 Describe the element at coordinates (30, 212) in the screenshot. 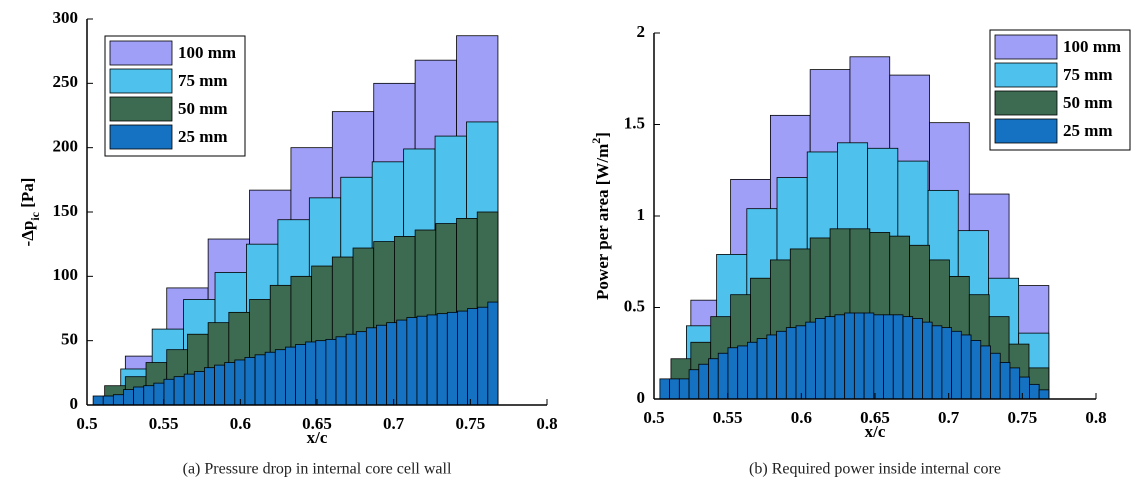

I see `y-axis-label: -Δpic [Pa]` at that location.